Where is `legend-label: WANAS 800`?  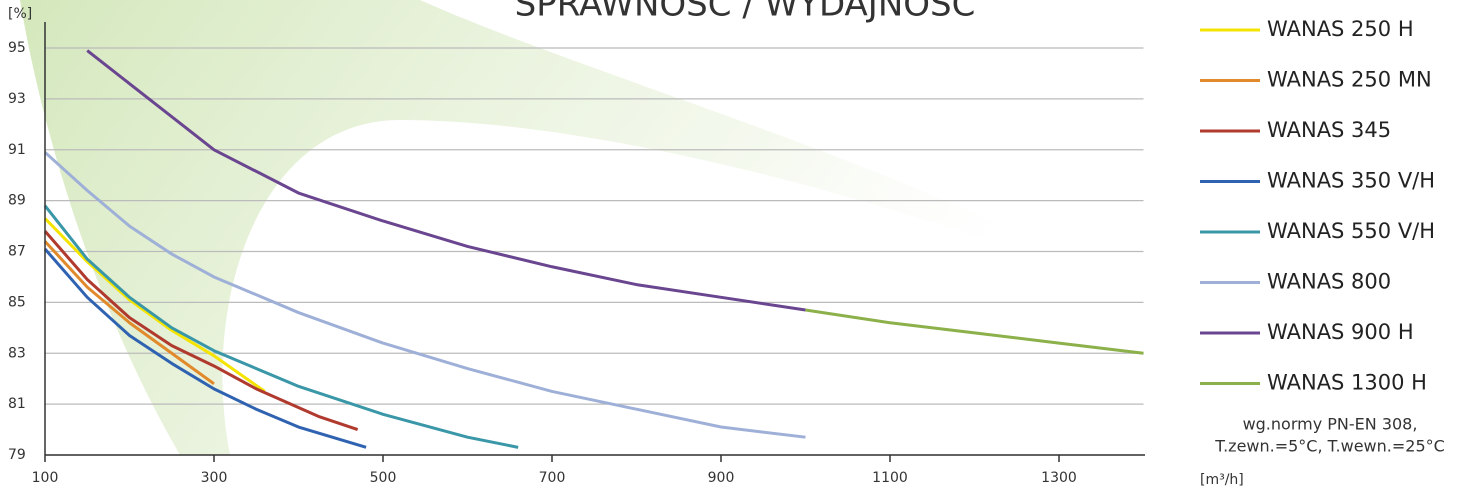
legend-label: WANAS 800 is located at coordinates (1329, 282).